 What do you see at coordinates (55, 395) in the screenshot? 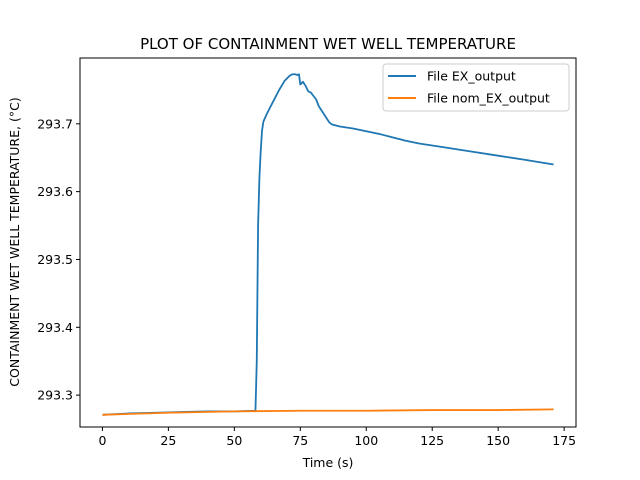
I see `y-tick-label: 293.3` at bounding box center [55, 395].